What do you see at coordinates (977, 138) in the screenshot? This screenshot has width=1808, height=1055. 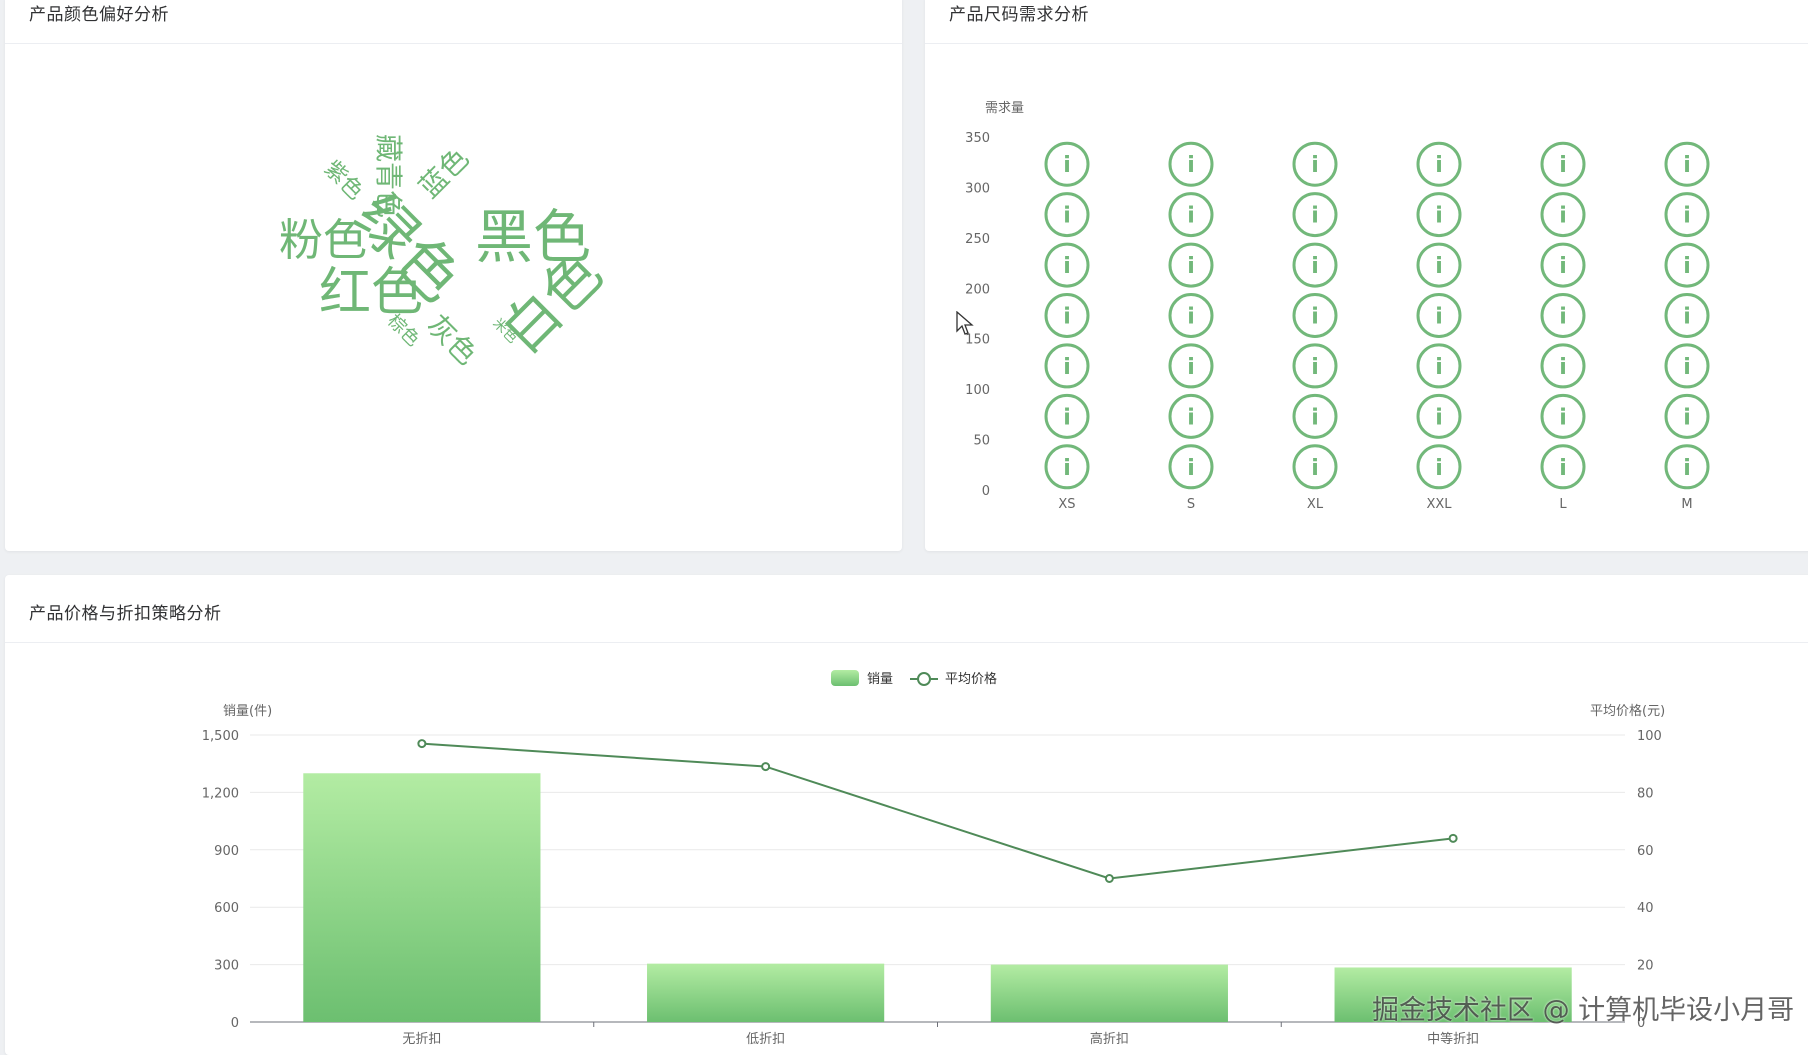 I see `size-y-tick-label: 350` at bounding box center [977, 138].